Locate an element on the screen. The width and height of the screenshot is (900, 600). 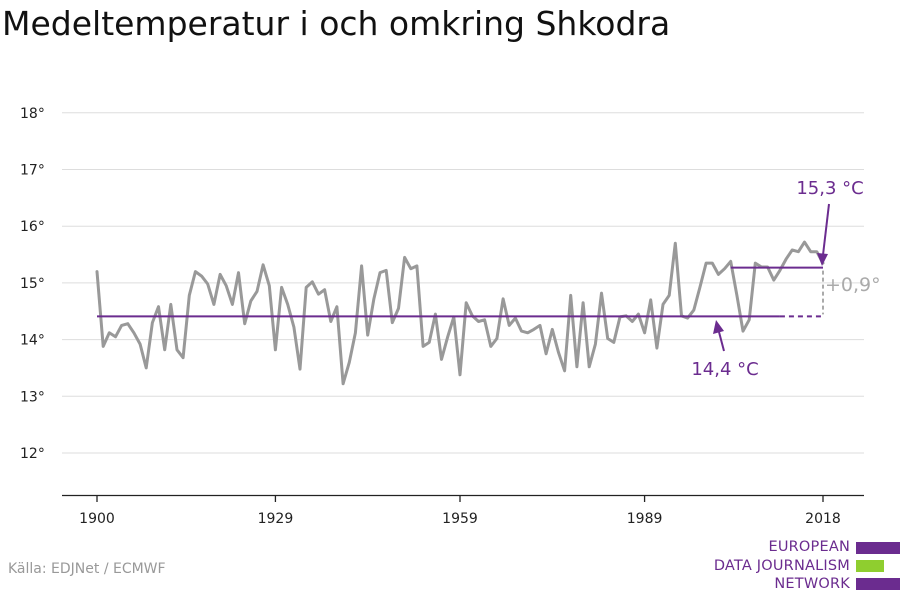
y-tick-label: 14° is located at coordinates (32, 341).